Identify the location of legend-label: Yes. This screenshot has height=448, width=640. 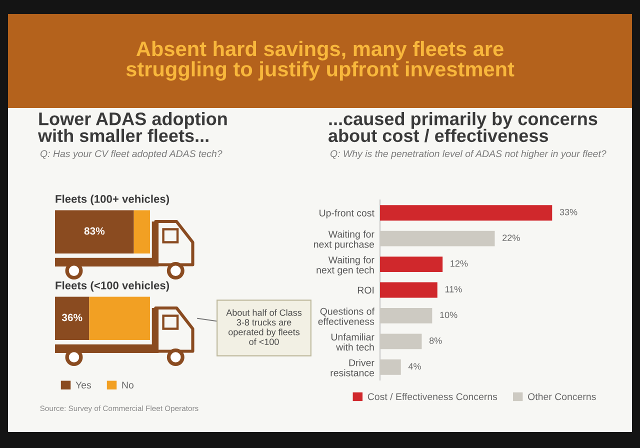
(83, 385).